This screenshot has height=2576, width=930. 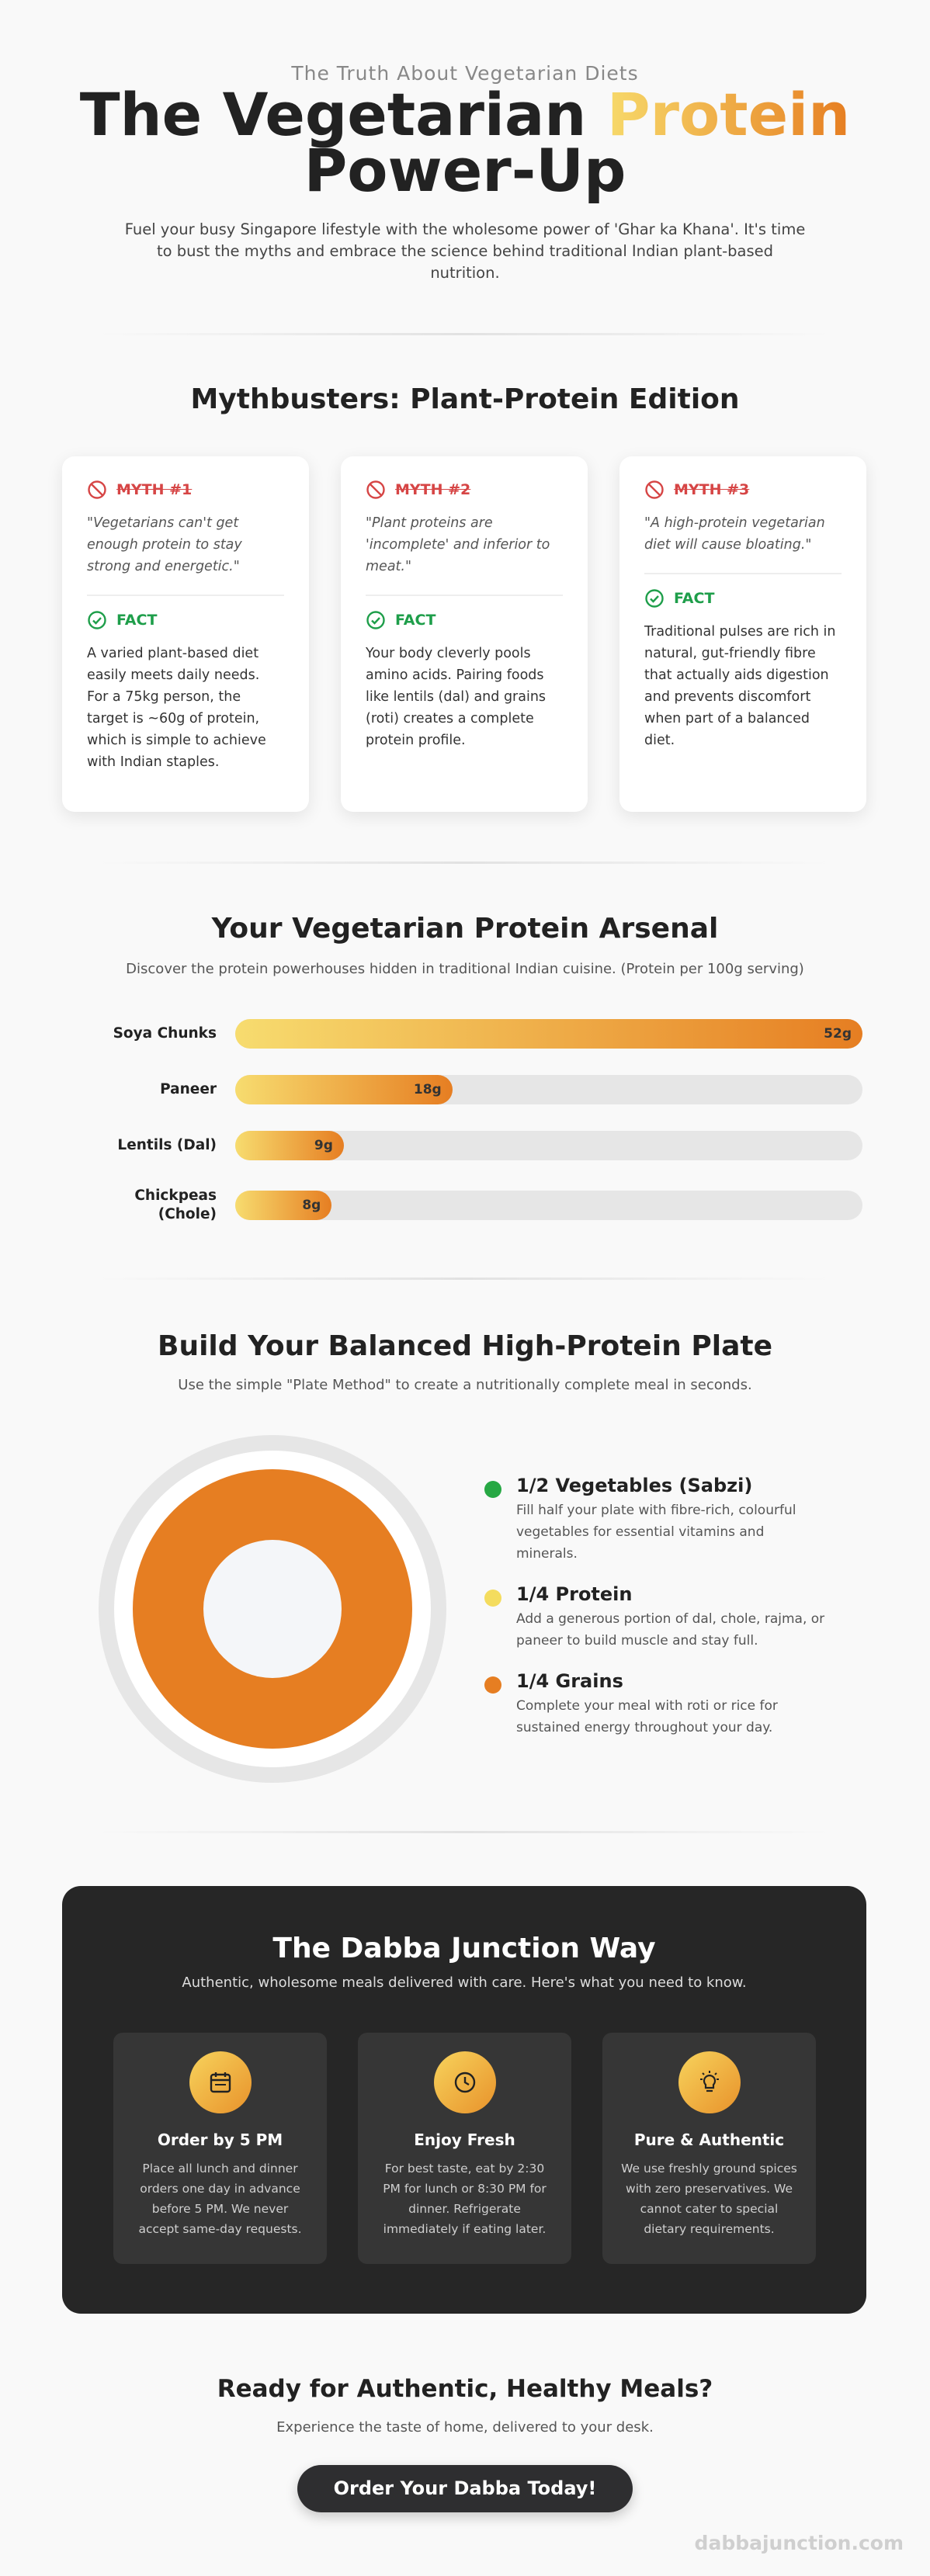 I want to click on plate-graphic, so click(x=272, y=1609).